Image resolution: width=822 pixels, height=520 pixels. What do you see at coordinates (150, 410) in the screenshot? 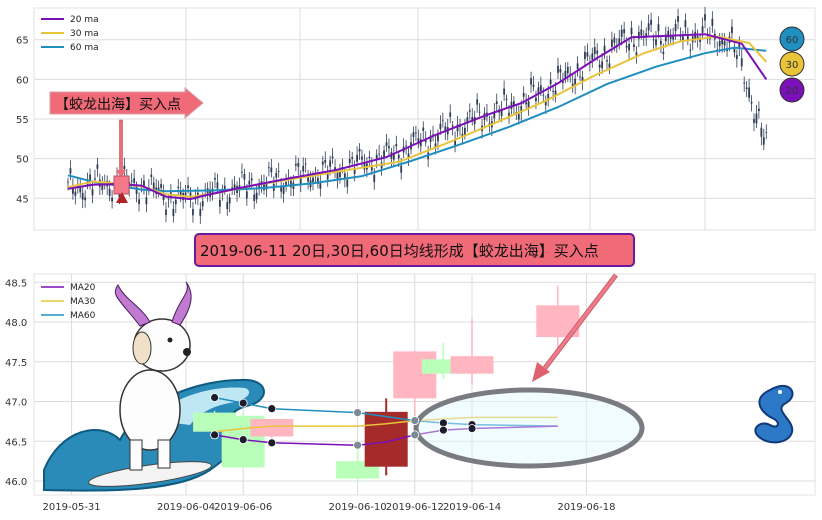
I see `dog-body` at bounding box center [150, 410].